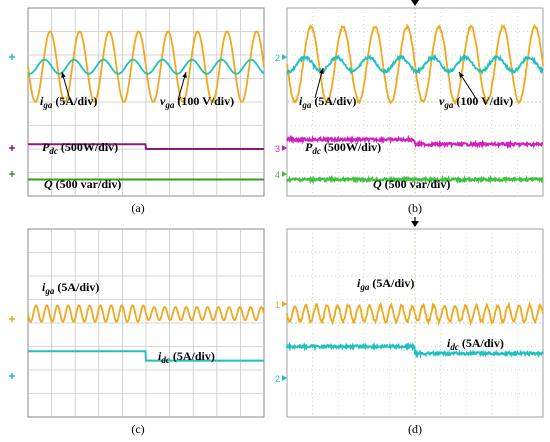 The width and height of the screenshot is (550, 442). I want to click on channel-number-4: 4, so click(277, 175).